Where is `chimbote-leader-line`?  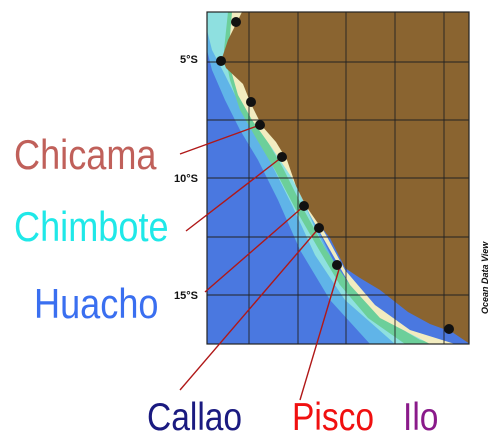
chimbote-leader-line is located at coordinates (234, 194).